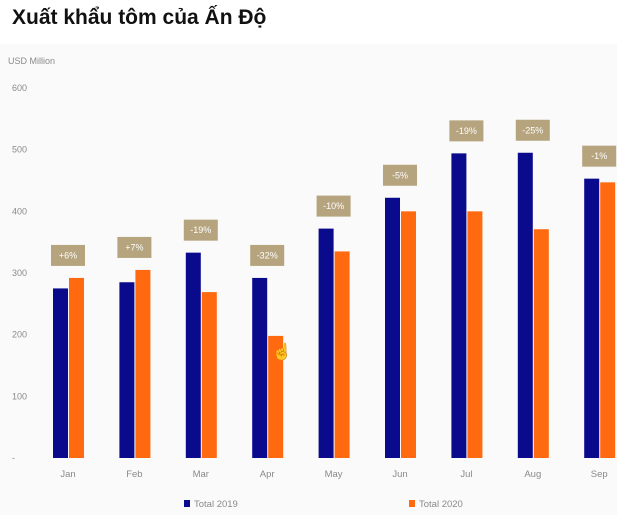 This screenshot has width=617, height=515. I want to click on bar-2019-sep, so click(592, 318).